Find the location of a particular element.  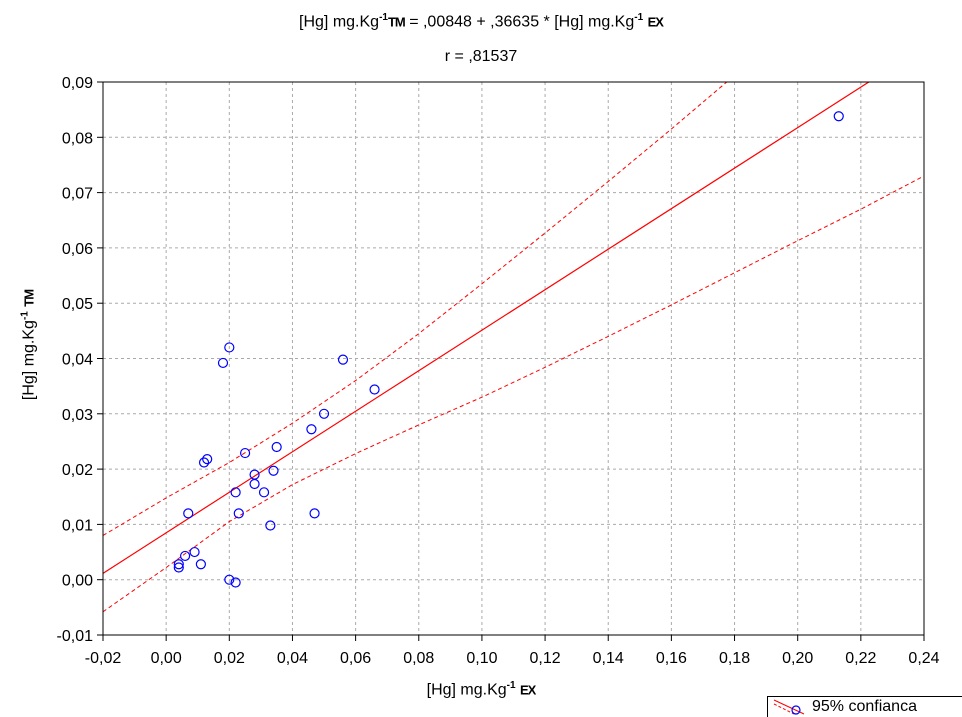

y-tick-label: 0,08 is located at coordinates (77, 138).